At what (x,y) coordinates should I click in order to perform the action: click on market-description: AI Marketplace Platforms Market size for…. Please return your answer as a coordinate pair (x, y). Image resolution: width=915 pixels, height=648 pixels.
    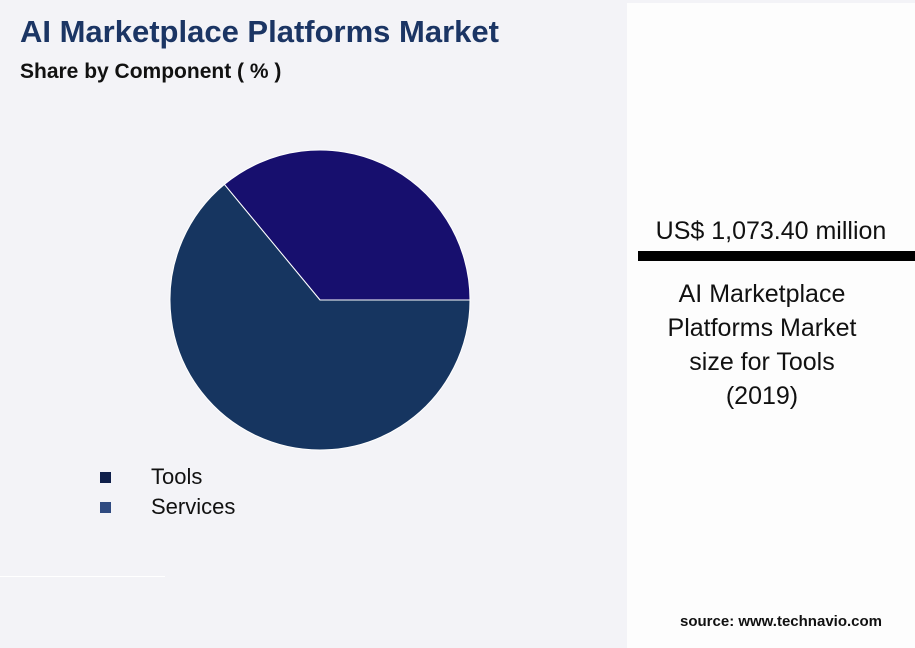
    Looking at the image, I should click on (762, 345).